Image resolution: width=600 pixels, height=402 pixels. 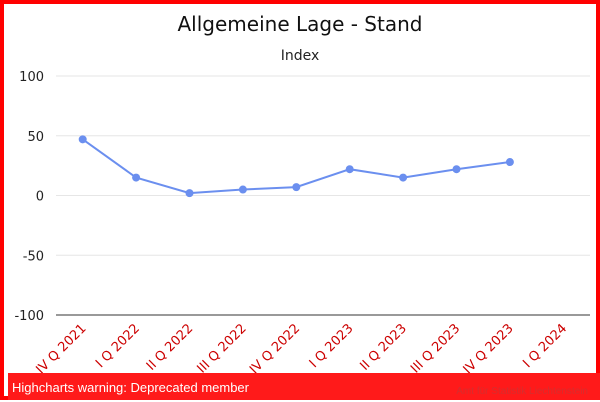 I want to click on x-tick-label: III Q 2023, so click(x=435, y=348).